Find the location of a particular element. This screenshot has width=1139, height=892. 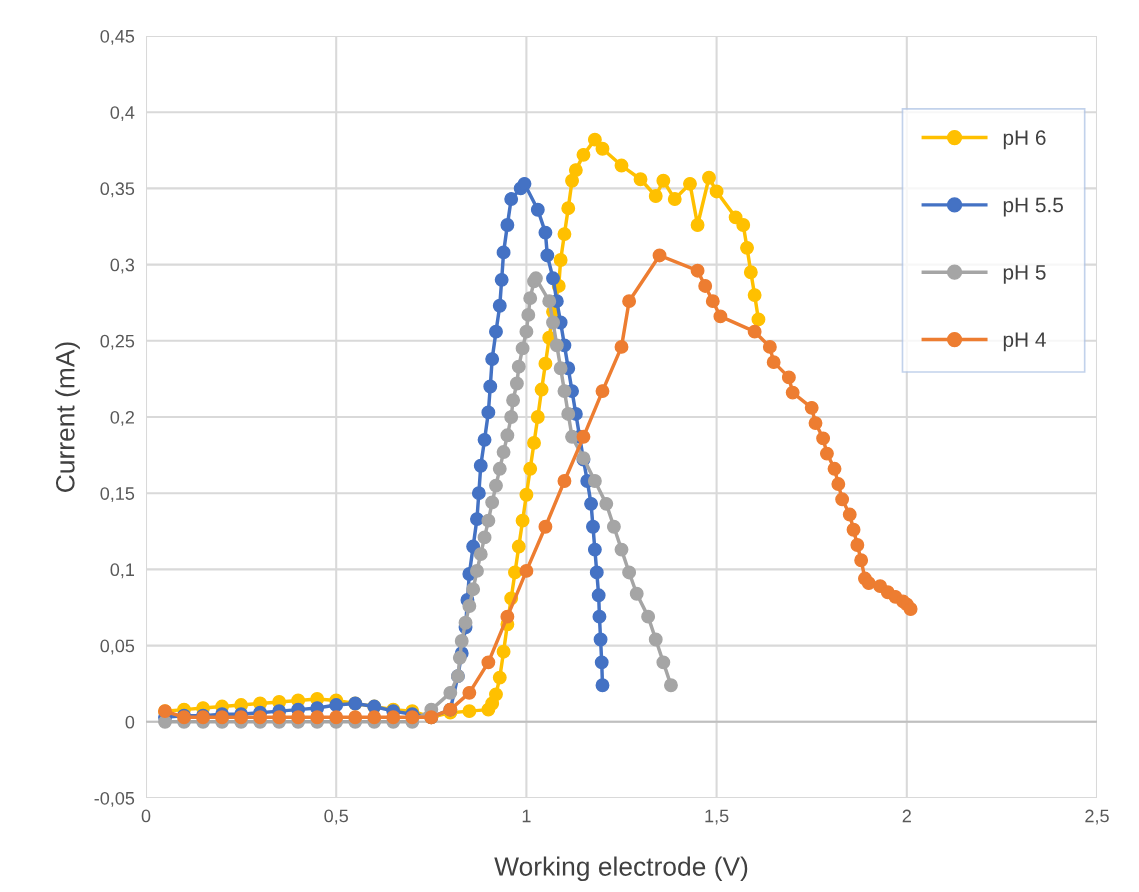

legend-label: pH 5.5 is located at coordinates (1033, 207).